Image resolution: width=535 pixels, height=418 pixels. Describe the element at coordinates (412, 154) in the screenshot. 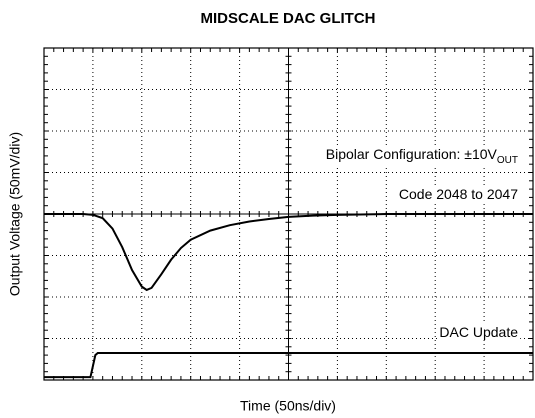

I see `annotation-text: Bipolar Configuration: ±10V` at that location.